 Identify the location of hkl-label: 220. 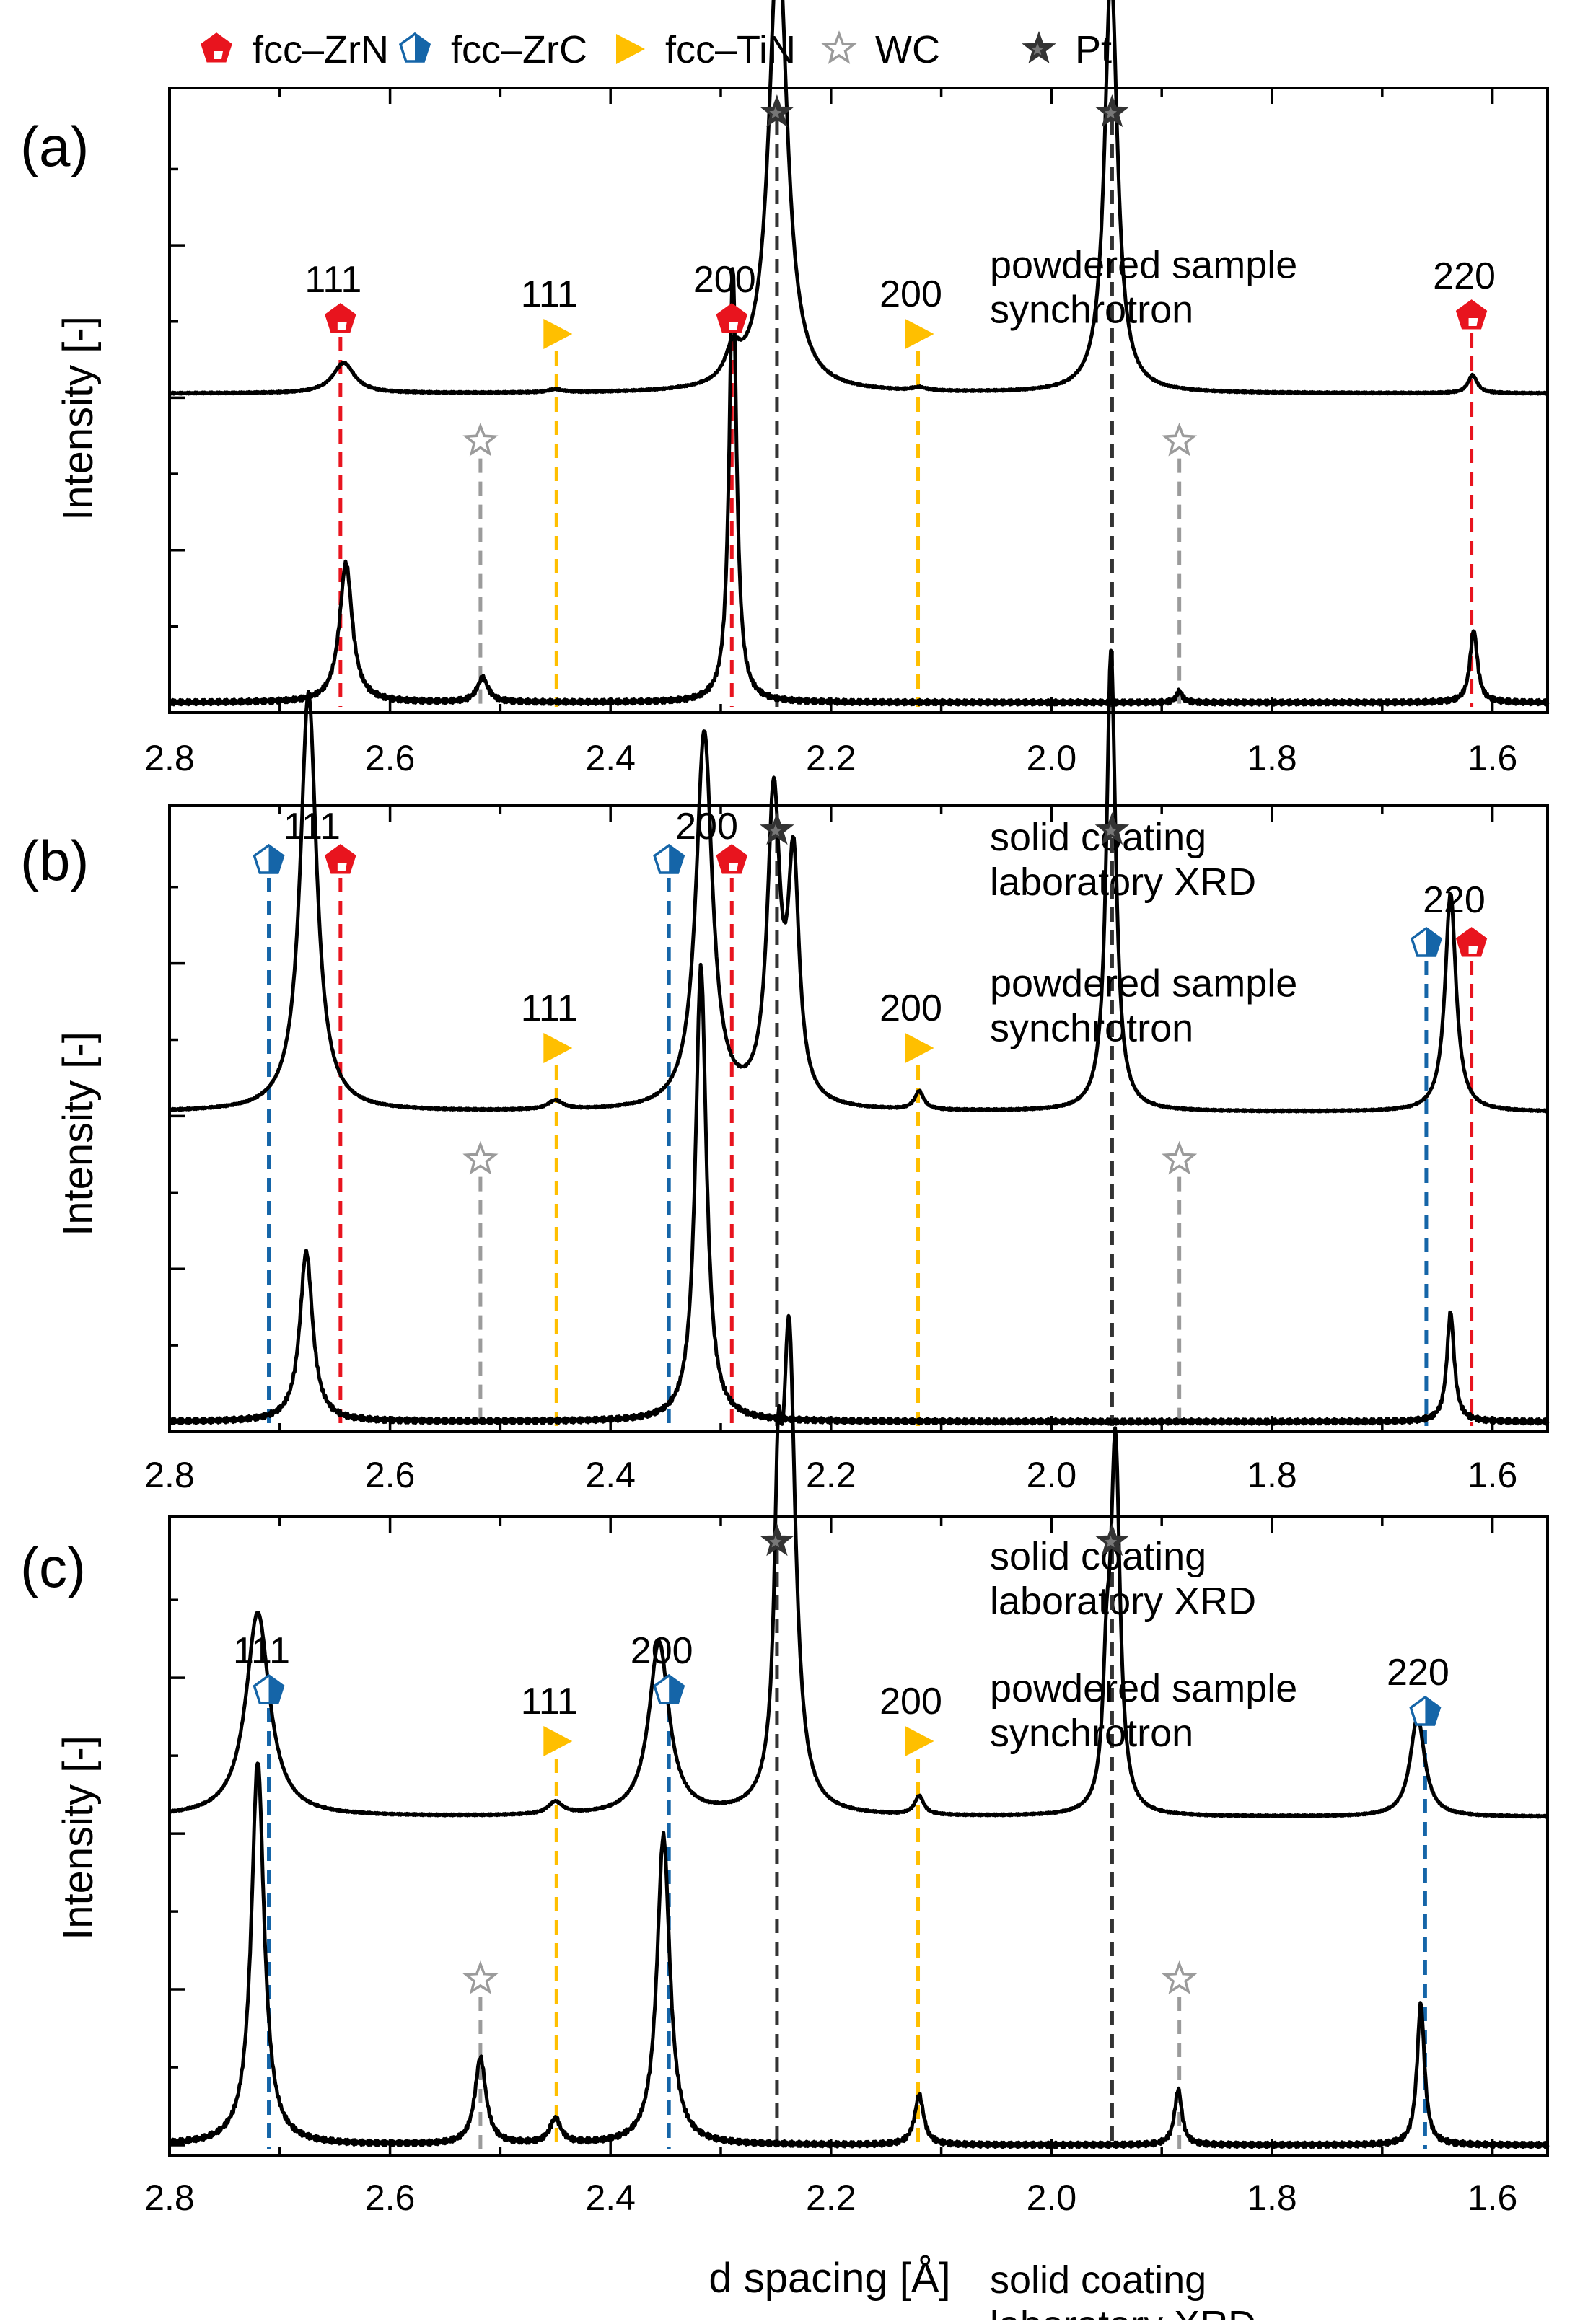
(1418, 1673).